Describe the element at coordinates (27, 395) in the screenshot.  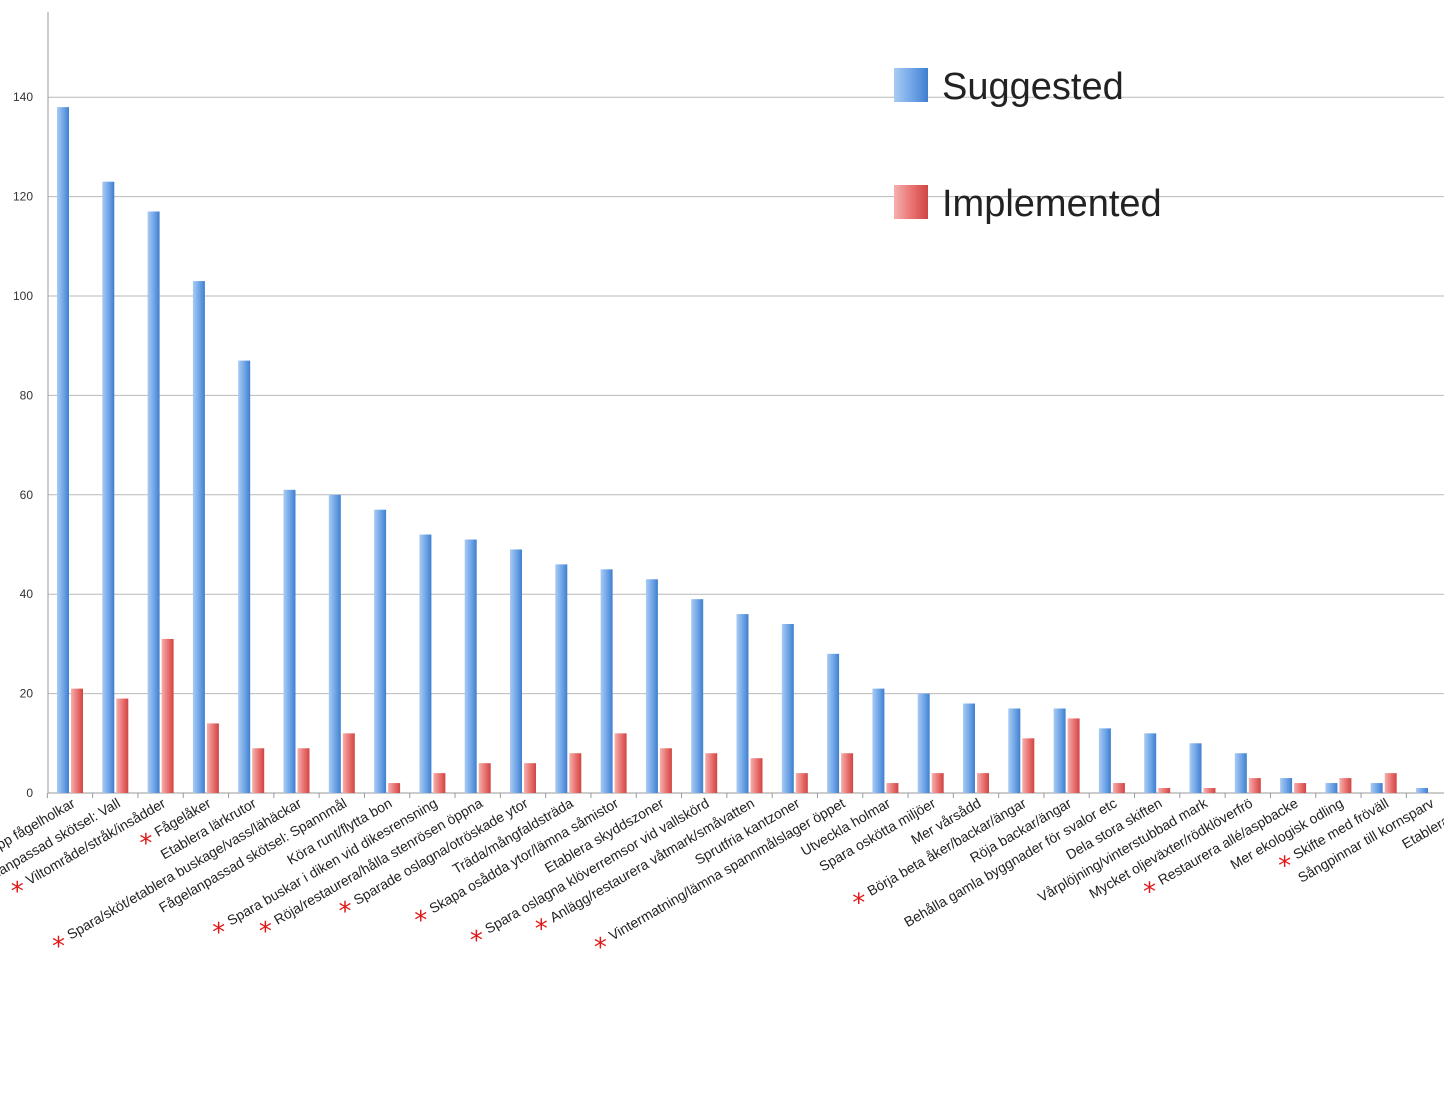
I see `y-tick-label: 80` at that location.